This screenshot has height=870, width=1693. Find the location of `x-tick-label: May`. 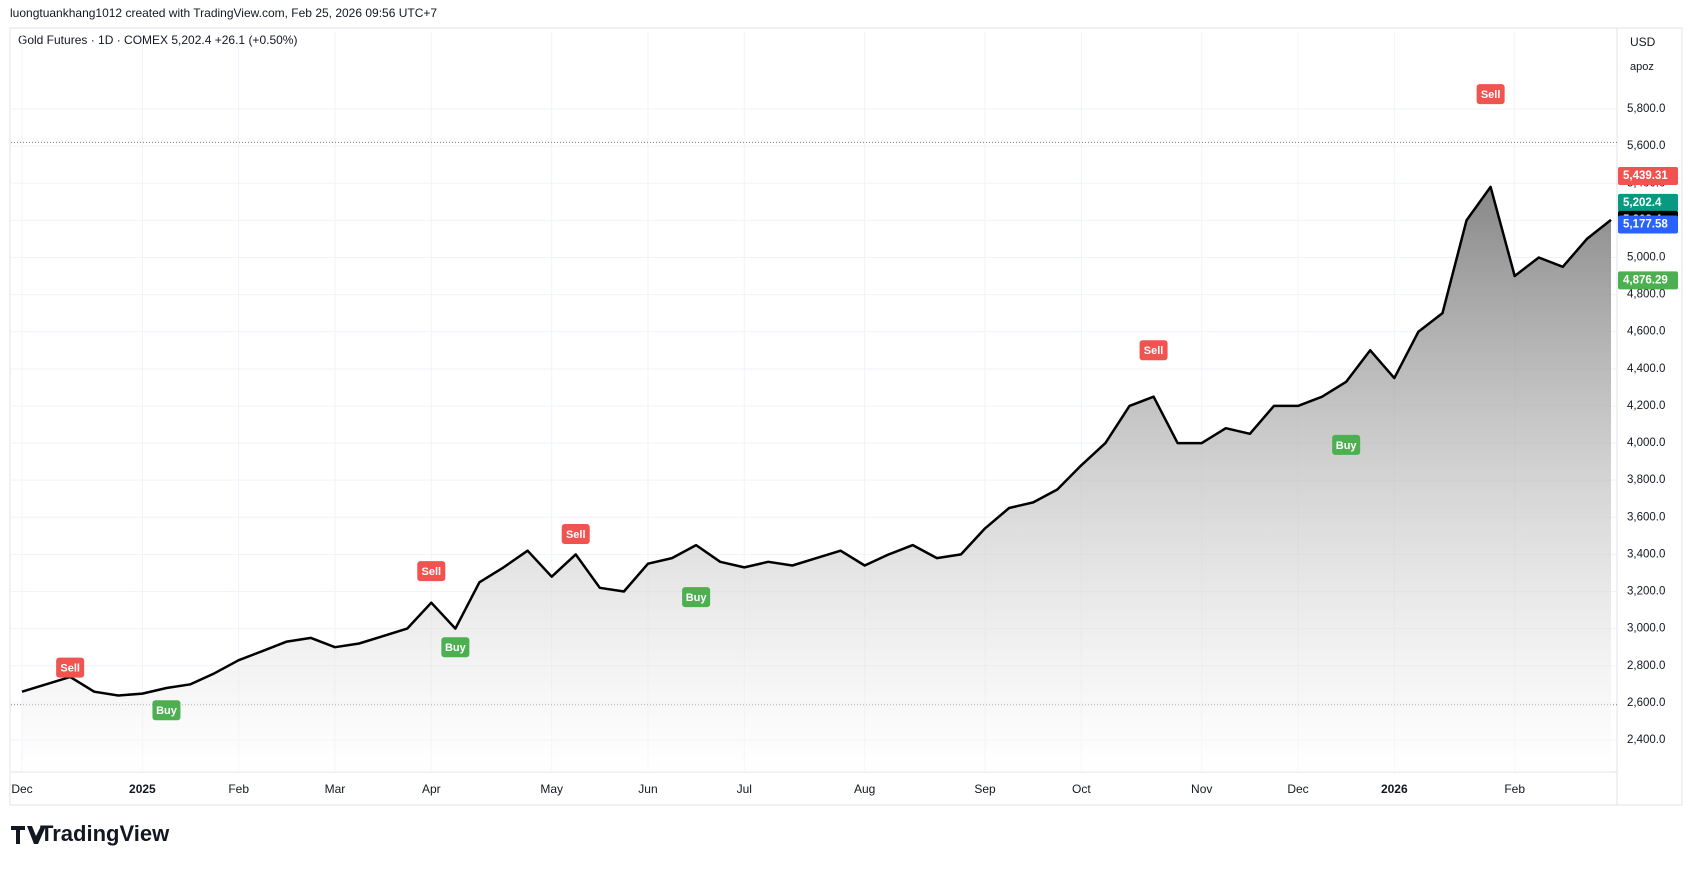

x-tick-label: May is located at coordinates (551, 789).